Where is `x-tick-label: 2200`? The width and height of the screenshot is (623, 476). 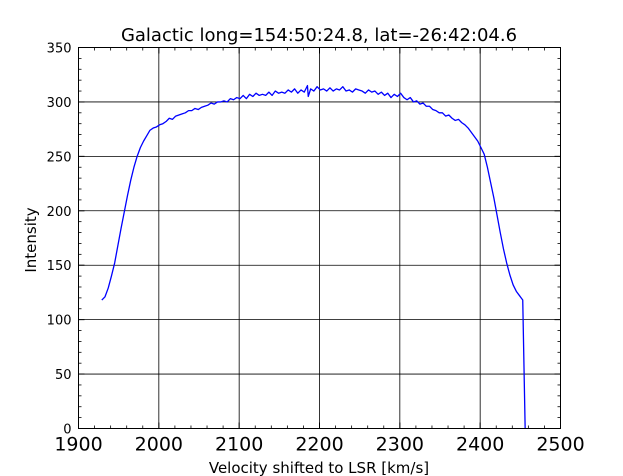
x-tick-label: 2200 is located at coordinates (319, 445).